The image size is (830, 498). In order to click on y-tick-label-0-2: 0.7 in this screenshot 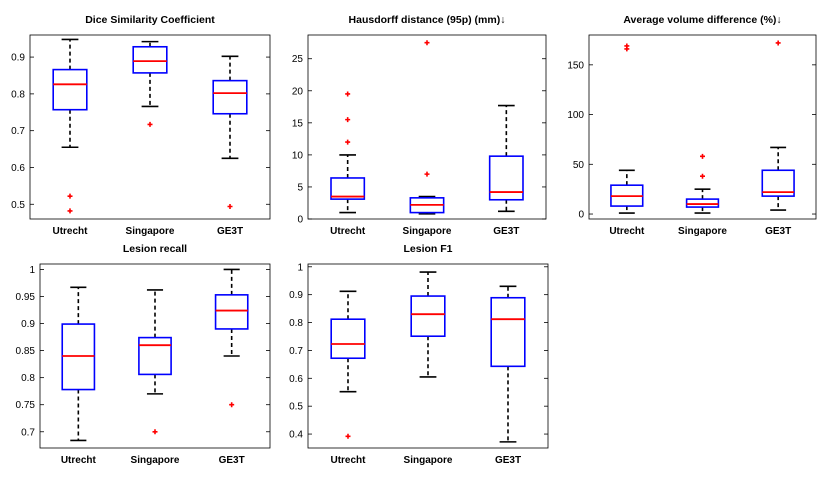, I will do `click(18, 131)`.